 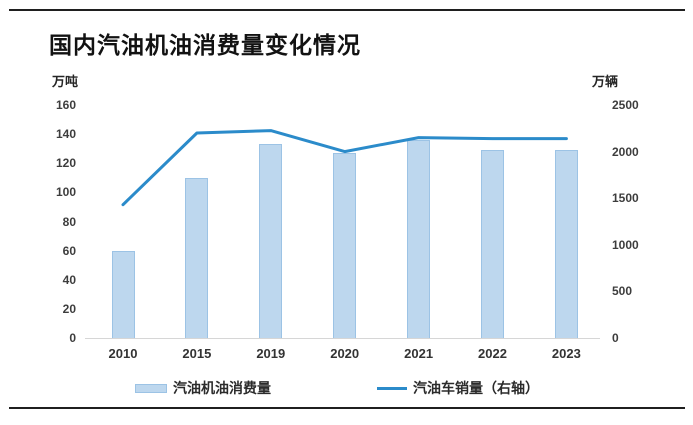 I want to click on chart-legend: 汽油机油消费量 汽油车销量（右轴）, so click(x=346, y=389).